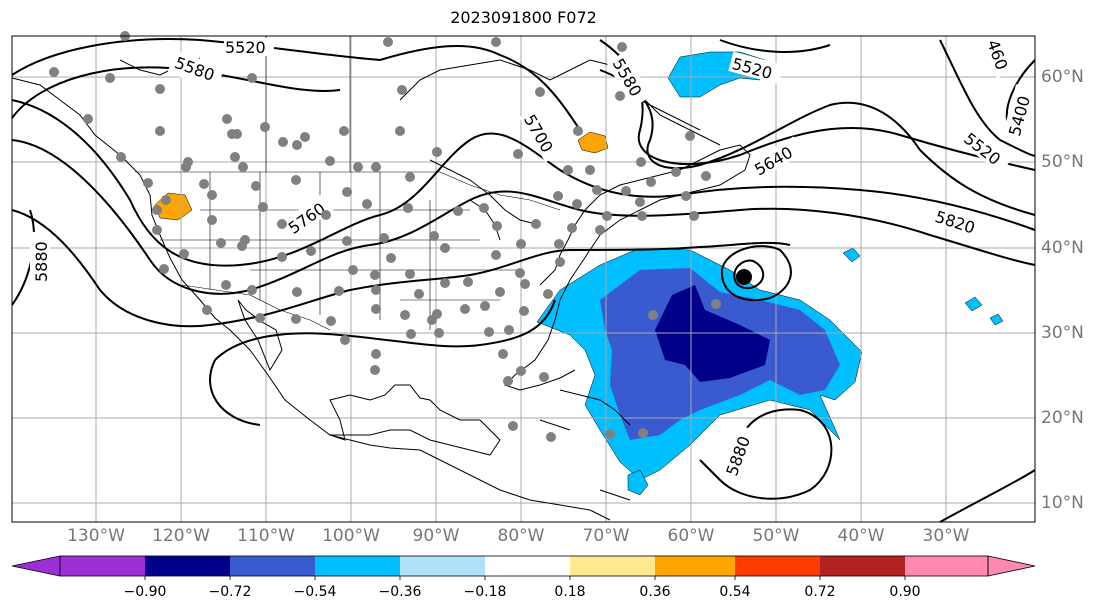 This screenshot has height=613, width=1102. Describe the element at coordinates (861, 536) in the screenshot. I see `lon-label-40w: 40°W` at that location.